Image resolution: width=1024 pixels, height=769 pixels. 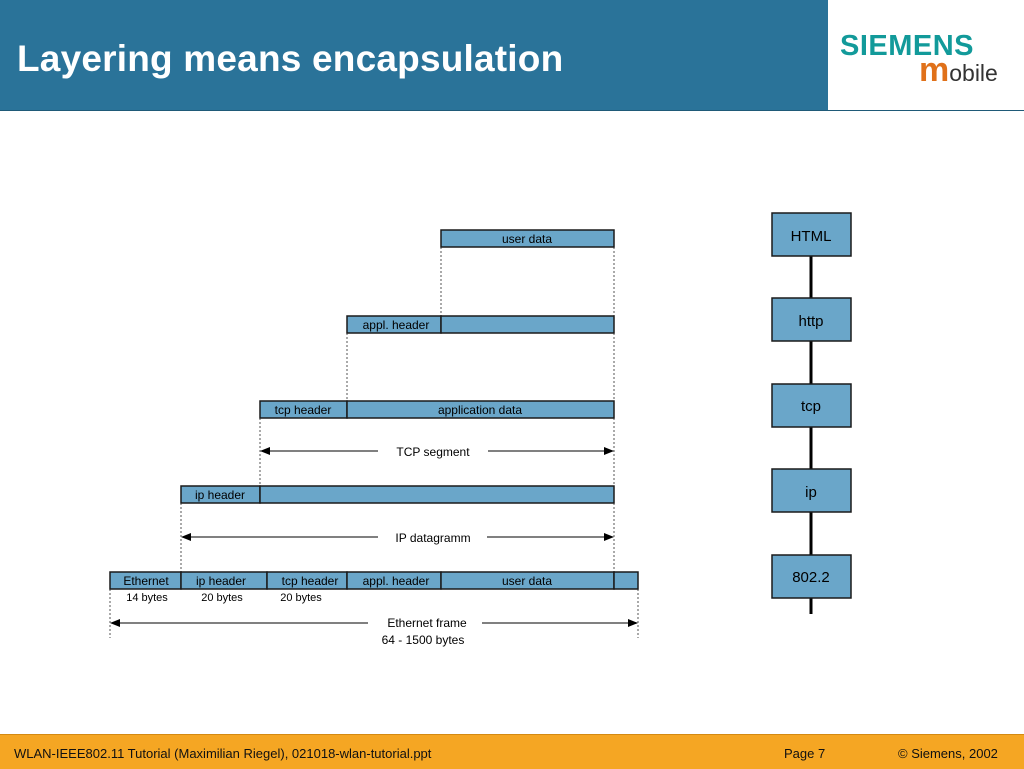 What do you see at coordinates (310, 581) in the screenshot?
I see `eth-tcp-header-label: tcp header` at bounding box center [310, 581].